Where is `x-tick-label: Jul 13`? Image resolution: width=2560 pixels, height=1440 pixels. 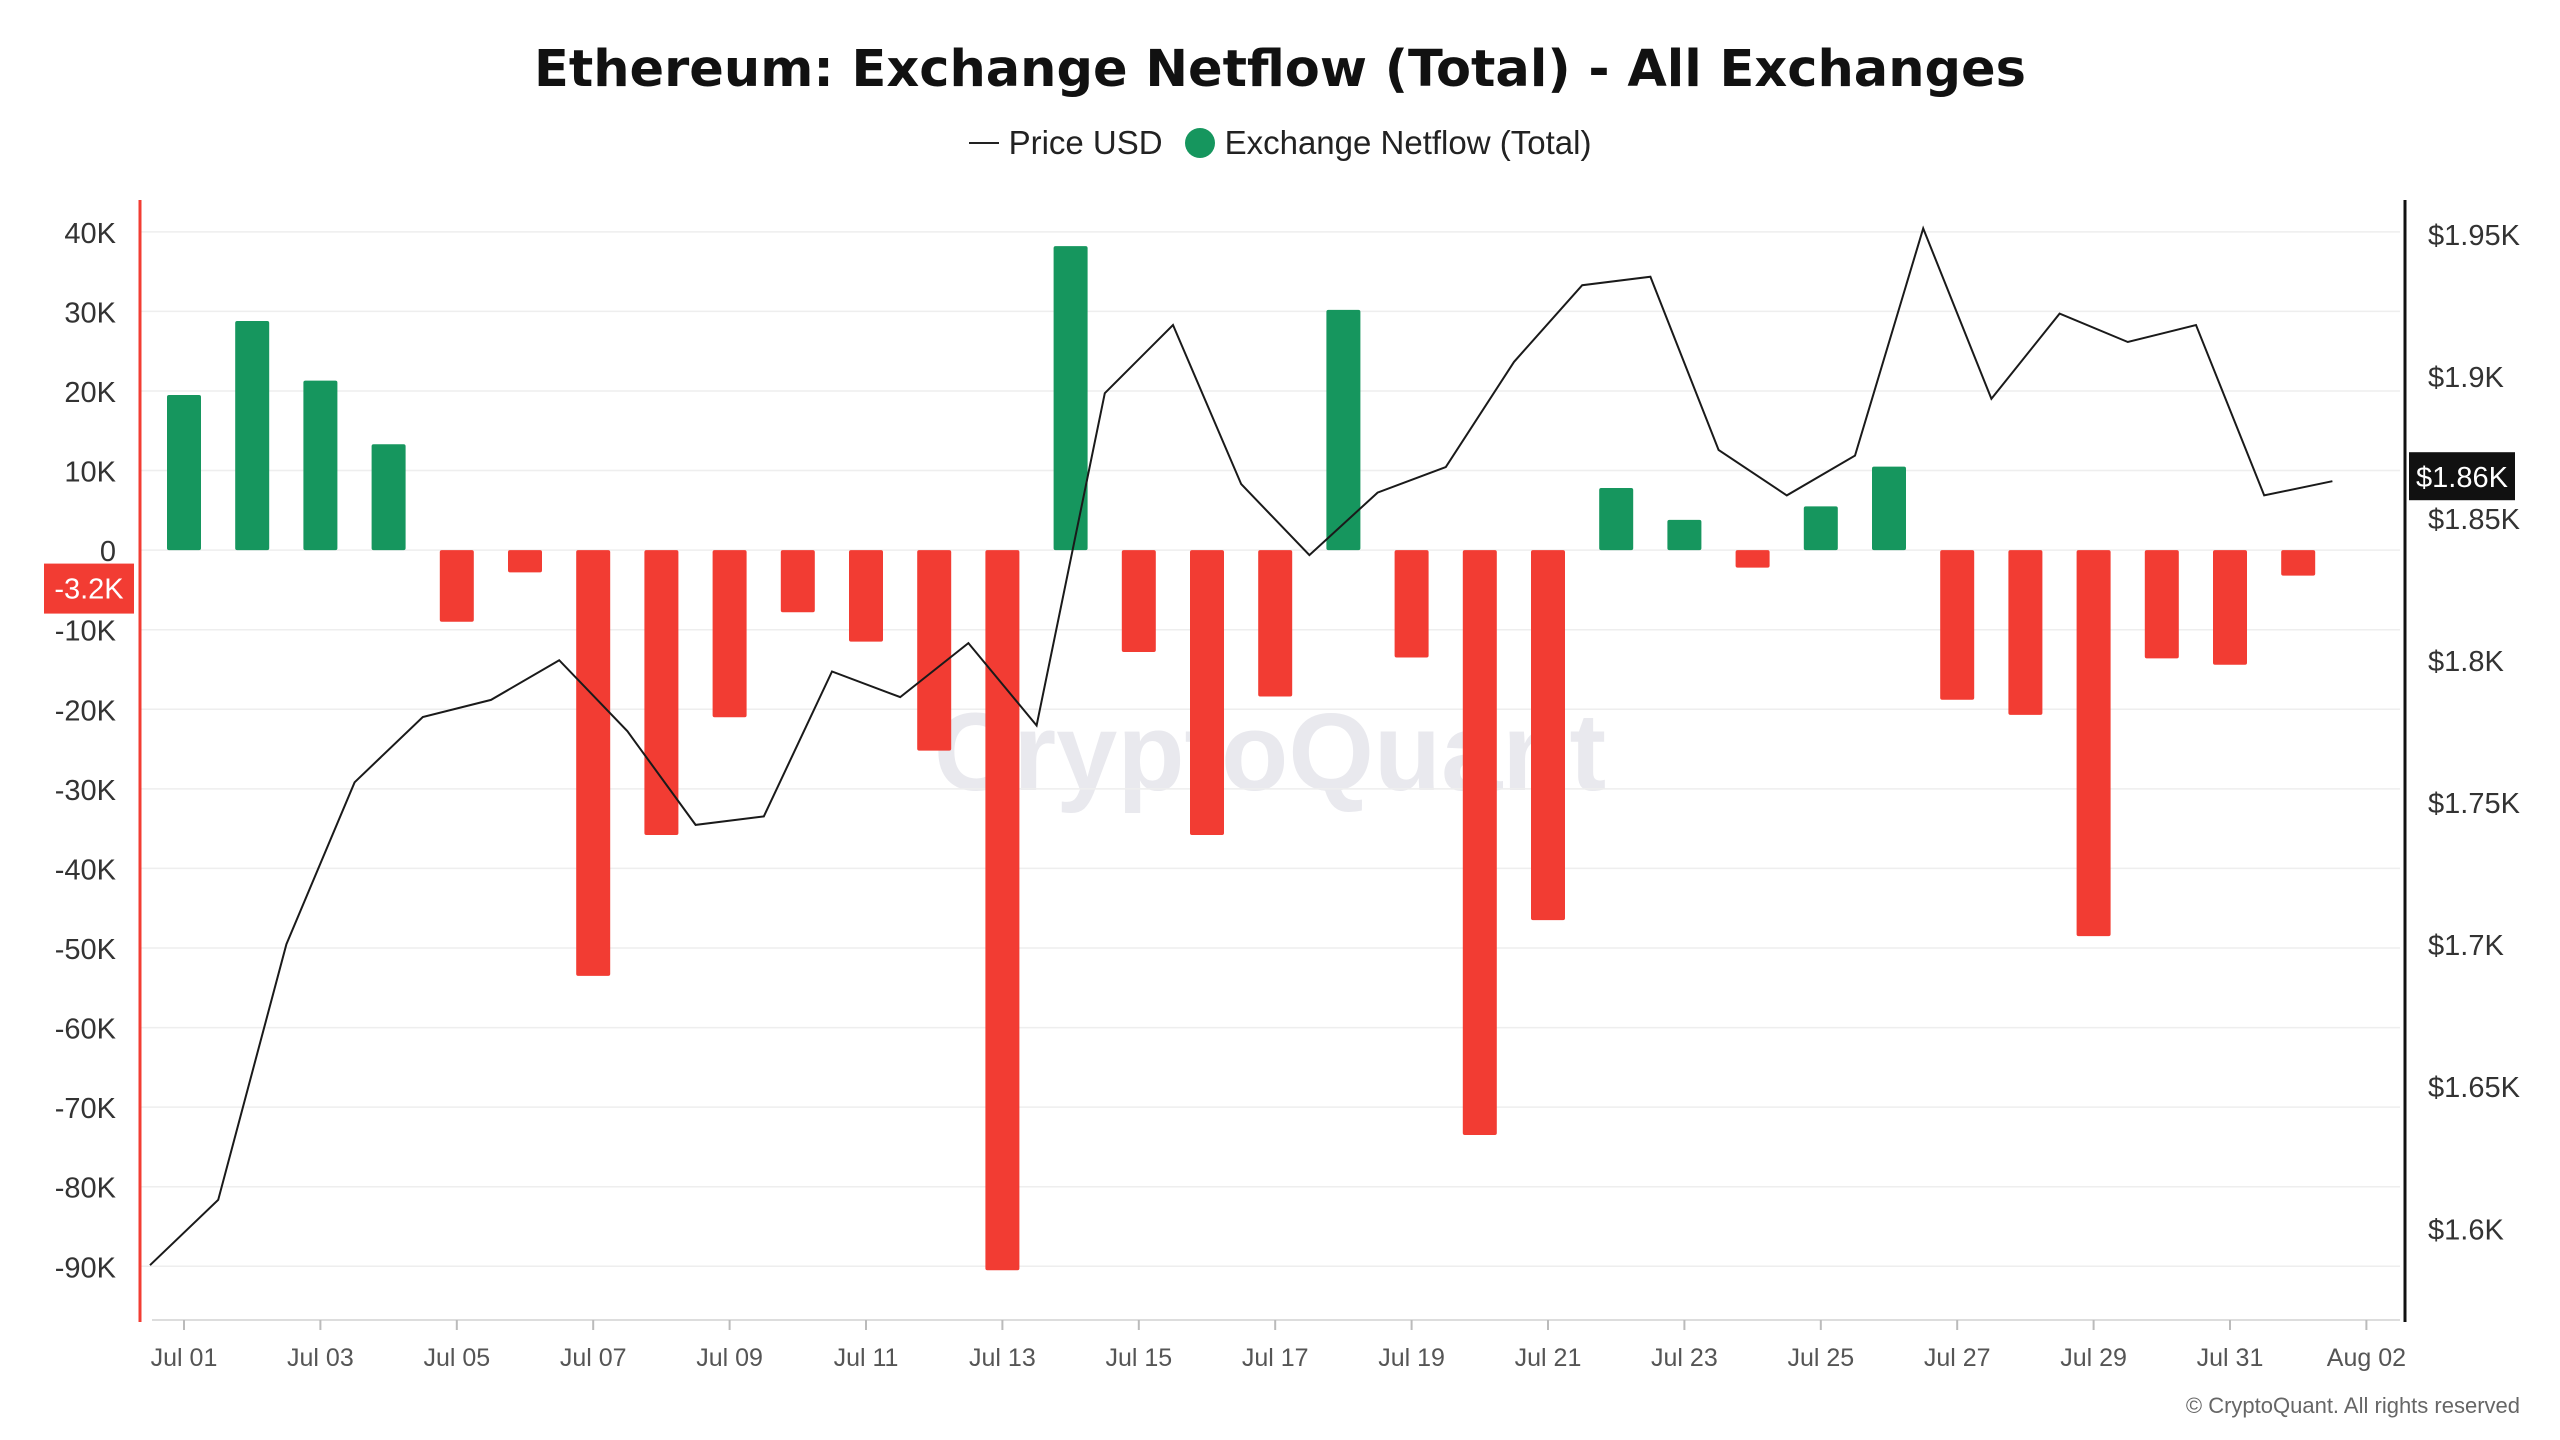 x-tick-label: Jul 13 is located at coordinates (1002, 1358).